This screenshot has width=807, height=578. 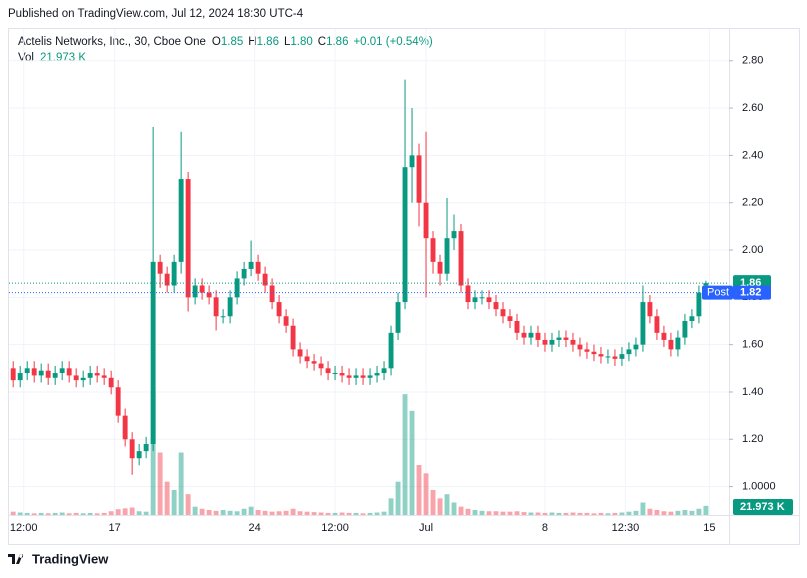 What do you see at coordinates (762, 507) in the screenshot?
I see `volume-value-label: 21.973 K` at bounding box center [762, 507].